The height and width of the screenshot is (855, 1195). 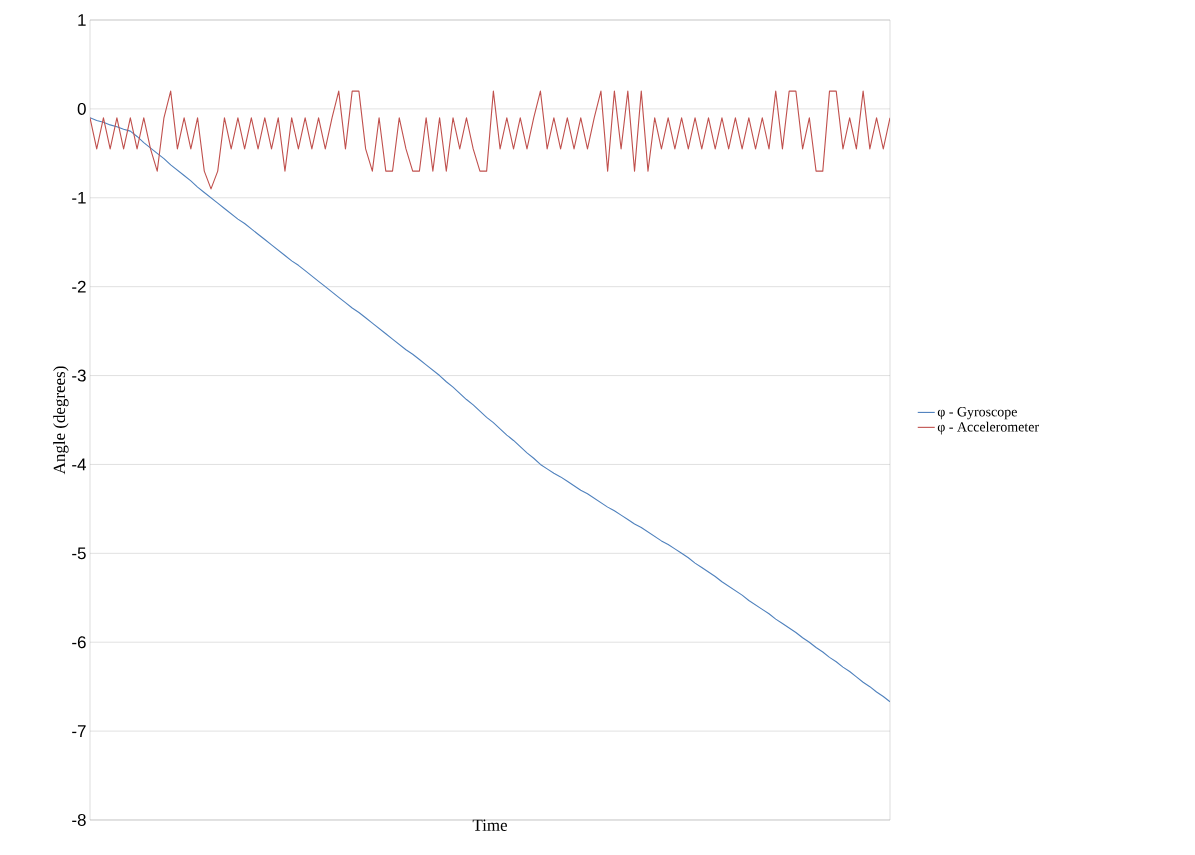 I want to click on y-tick-label: -7, so click(x=79, y=731).